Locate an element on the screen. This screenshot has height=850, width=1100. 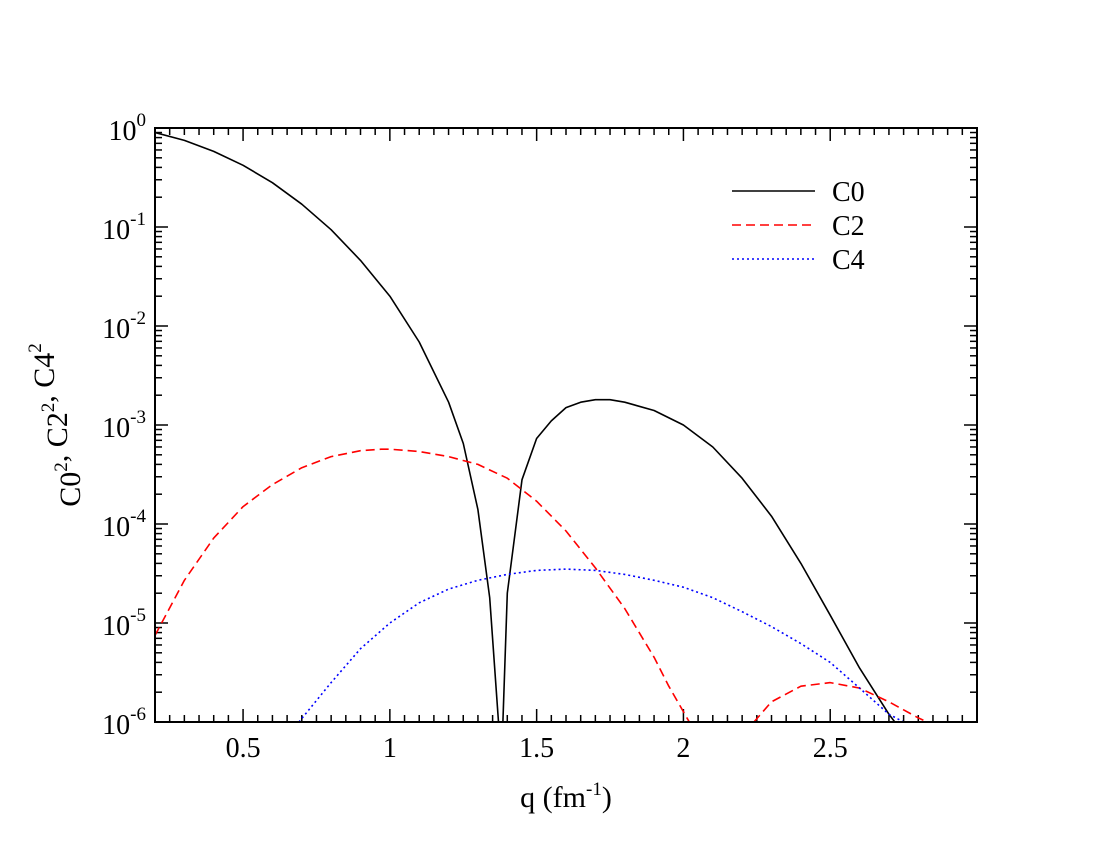
y-tick-label: 10⁻³ is located at coordinates (124, 425).